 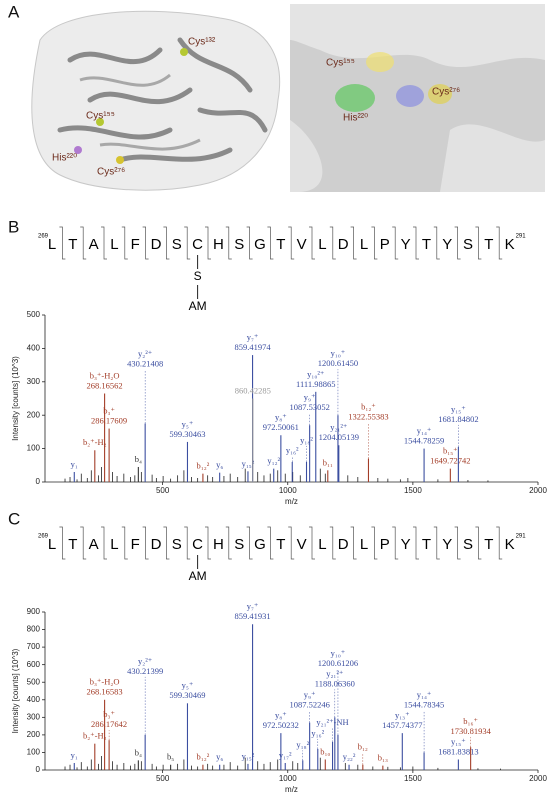 What do you see at coordinates (470, 721) in the screenshot?
I see `ion-label: b₁₆⁺` at bounding box center [470, 721].